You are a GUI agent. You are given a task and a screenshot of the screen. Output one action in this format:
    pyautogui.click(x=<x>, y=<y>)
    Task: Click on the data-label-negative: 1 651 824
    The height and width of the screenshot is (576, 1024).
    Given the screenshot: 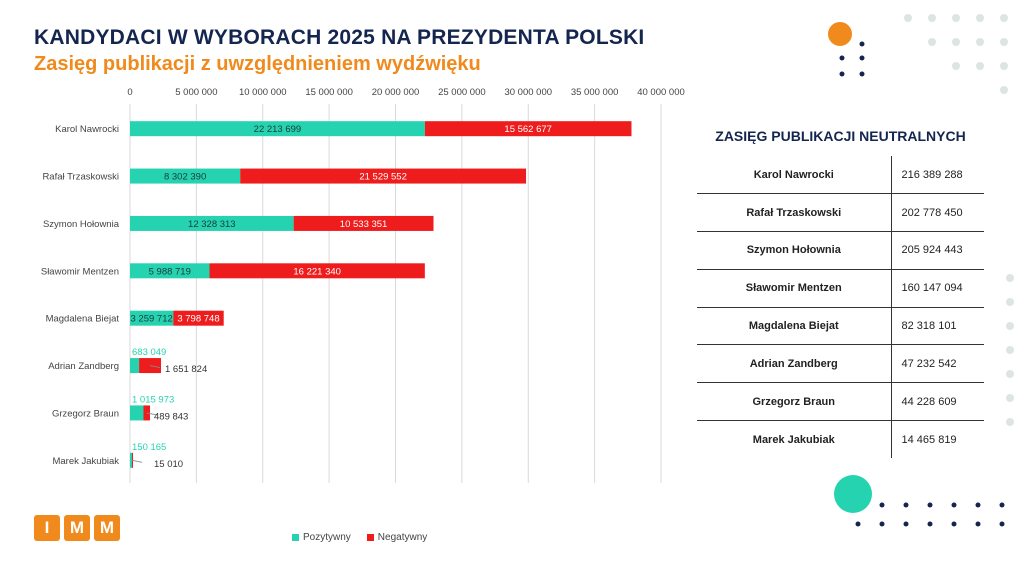 What is the action you would take?
    pyautogui.click(x=186, y=369)
    